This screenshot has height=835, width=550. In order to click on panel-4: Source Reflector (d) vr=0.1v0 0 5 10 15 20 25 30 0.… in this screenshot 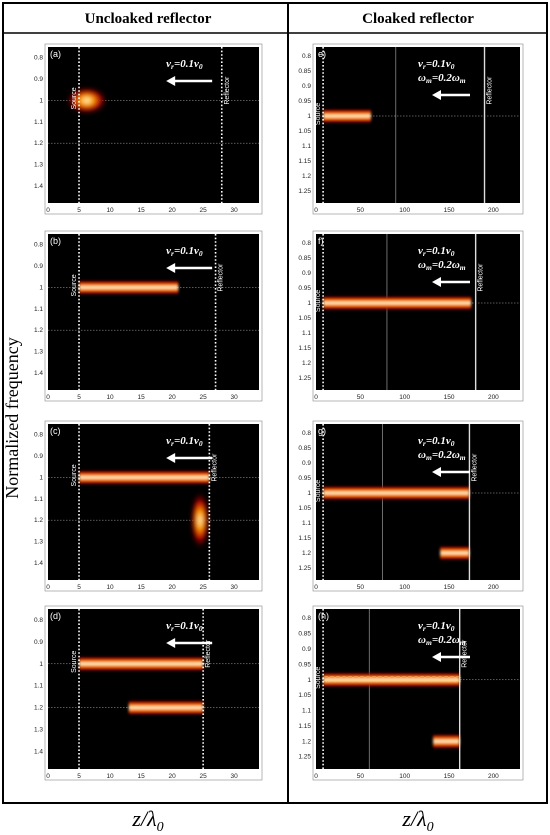, I will do `click(148, 693)`.